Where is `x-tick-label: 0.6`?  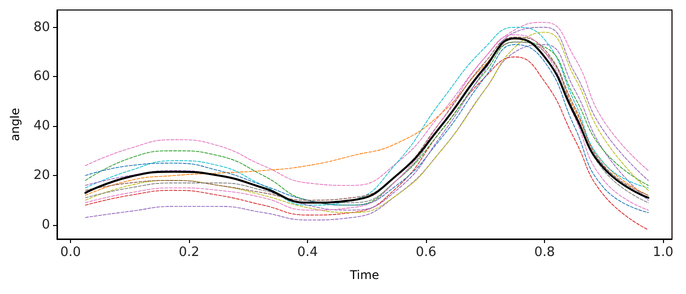
x-tick-label: 0.6 is located at coordinates (426, 252).